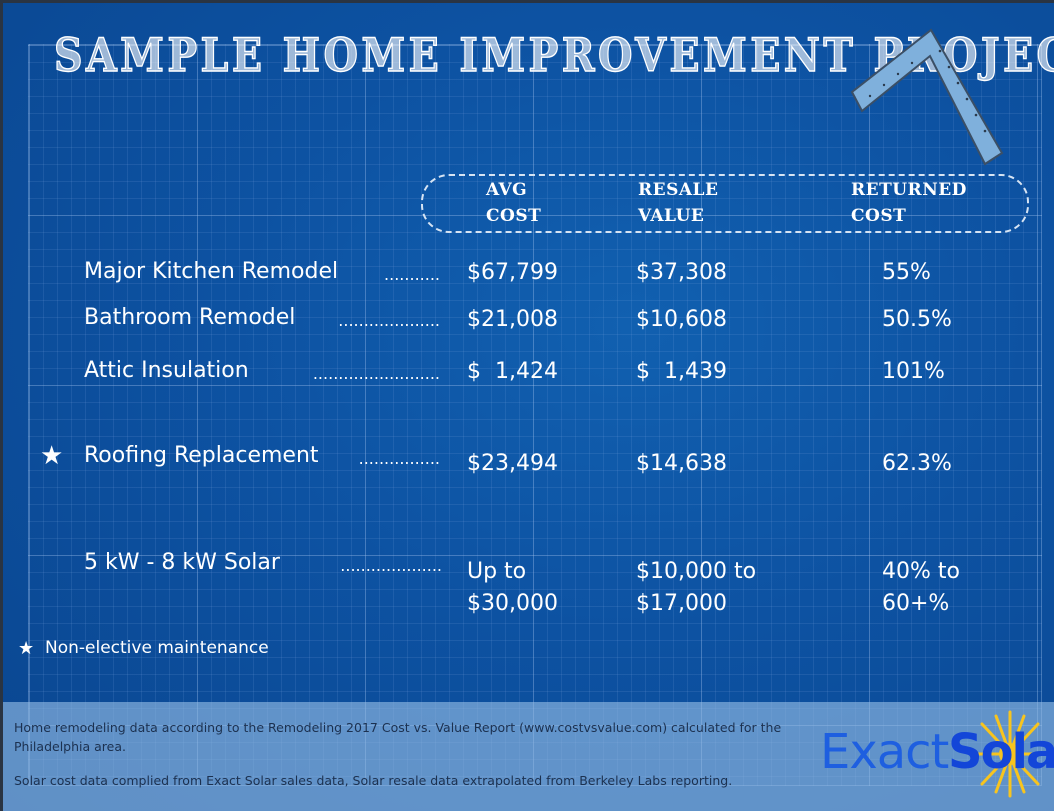 The height and width of the screenshot is (811, 1054). I want to click on column-header-frame, so click(725, 203).